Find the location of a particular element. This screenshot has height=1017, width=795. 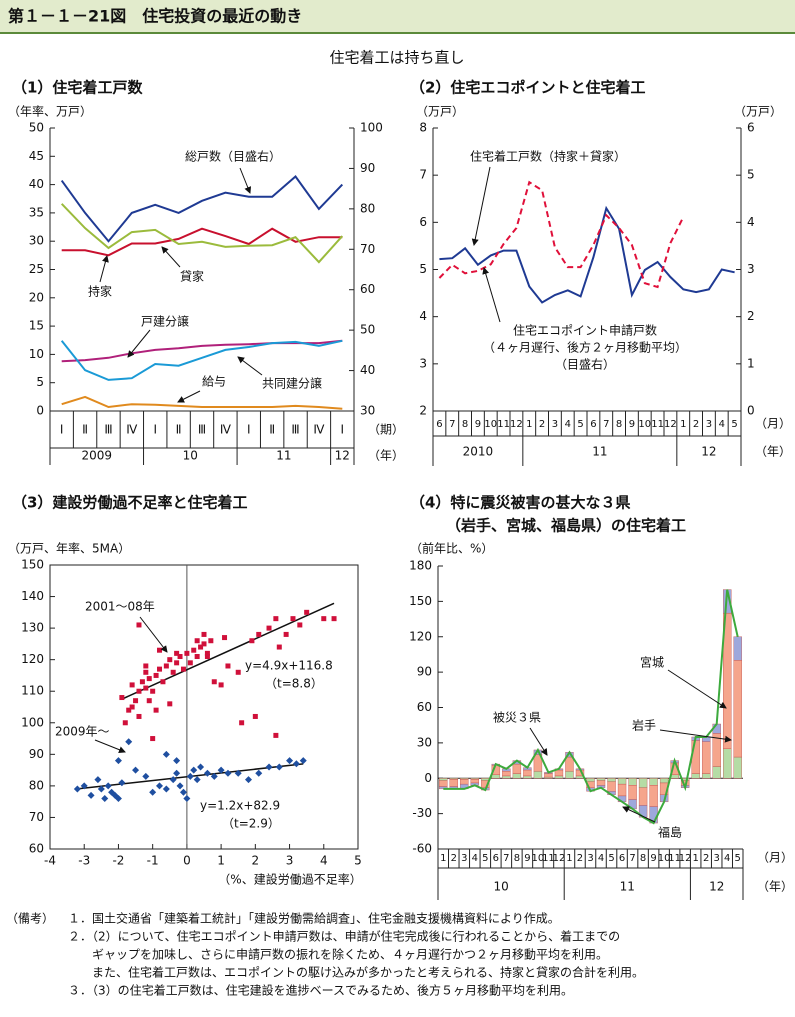

y2-tick-label: 4 is located at coordinates (751, 222).